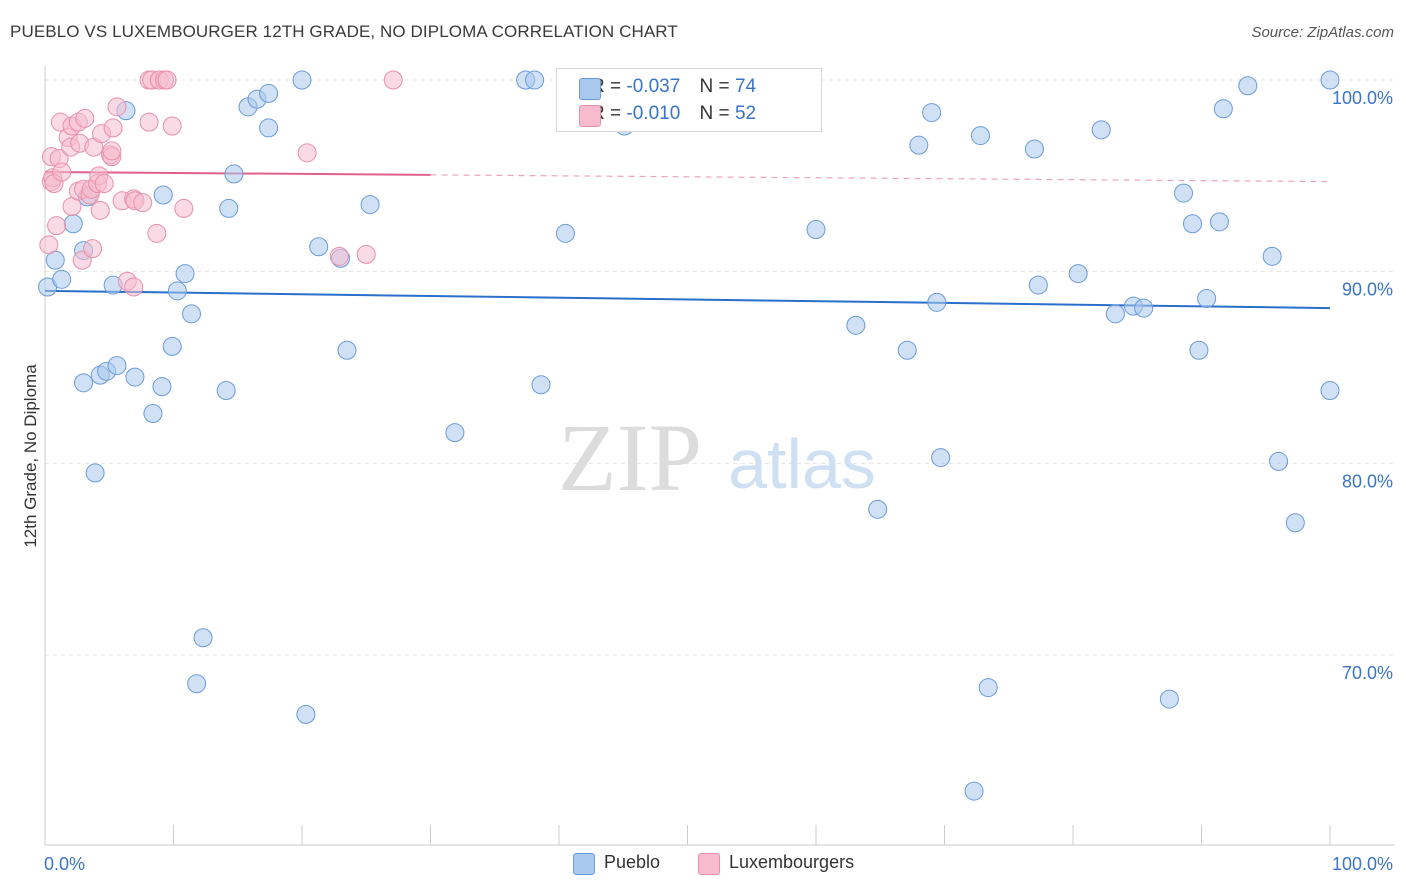 This screenshot has height=892, width=1406. I want to click on x-tick-label-min: 0.0%, so click(64, 864).